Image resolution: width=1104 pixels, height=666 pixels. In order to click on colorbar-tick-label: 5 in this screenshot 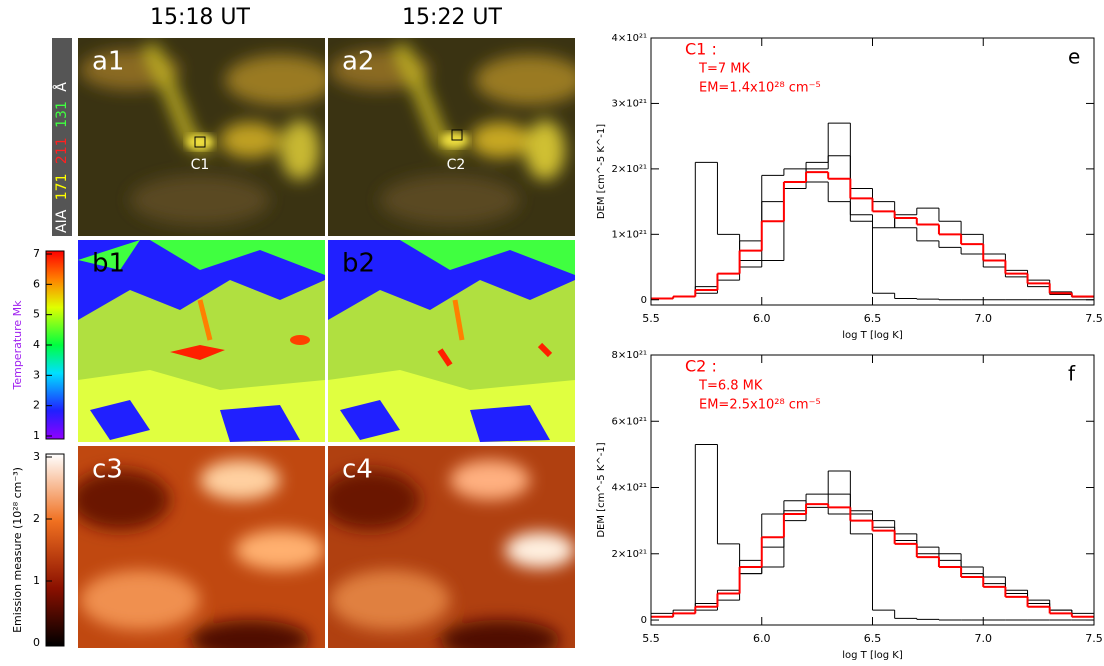, I will do `click(36, 314)`.